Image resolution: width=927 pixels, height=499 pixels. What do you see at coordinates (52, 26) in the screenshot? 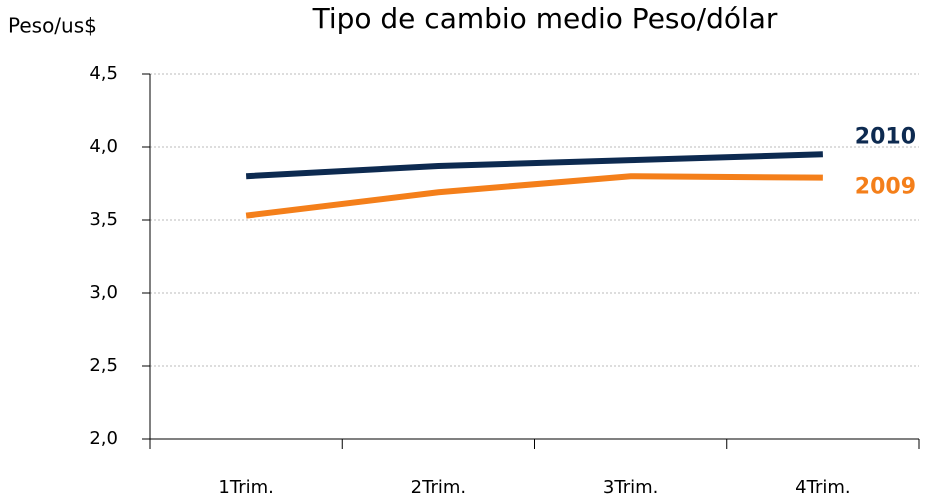
I see `y-axis-label: Peso/us$` at bounding box center [52, 26].